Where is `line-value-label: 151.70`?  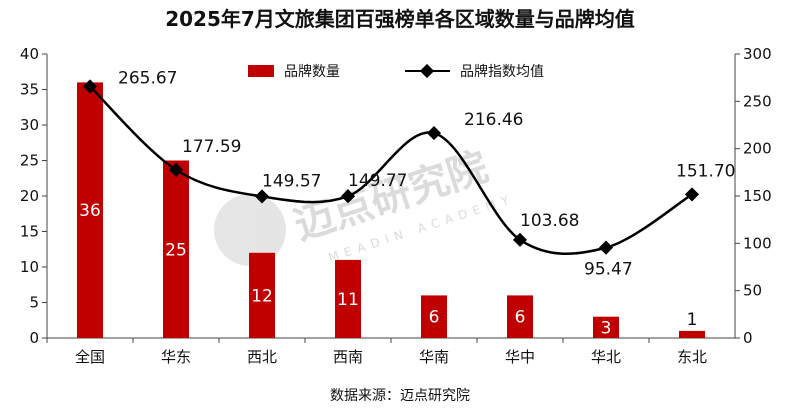 line-value-label: 151.70 is located at coordinates (705, 171).